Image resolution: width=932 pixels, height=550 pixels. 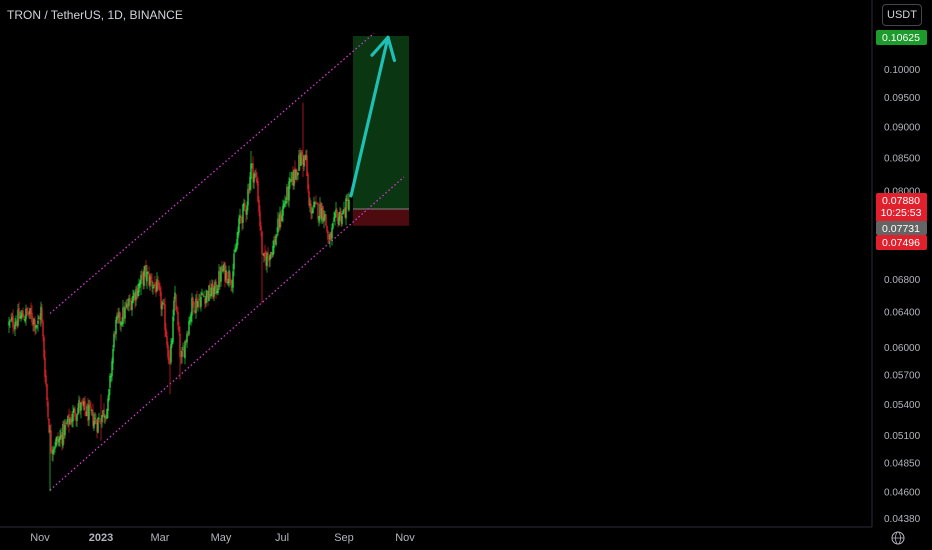 I want to click on target-price-label-text: 0.10625, so click(x=901, y=38).